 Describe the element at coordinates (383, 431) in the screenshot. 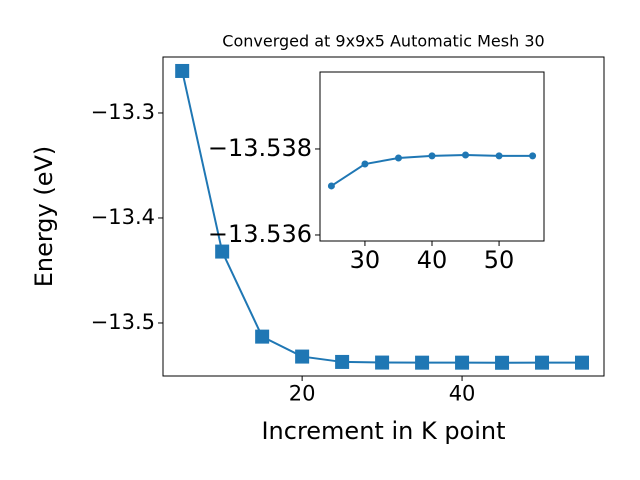

I see `x-axis-label: Increment in K point` at that location.